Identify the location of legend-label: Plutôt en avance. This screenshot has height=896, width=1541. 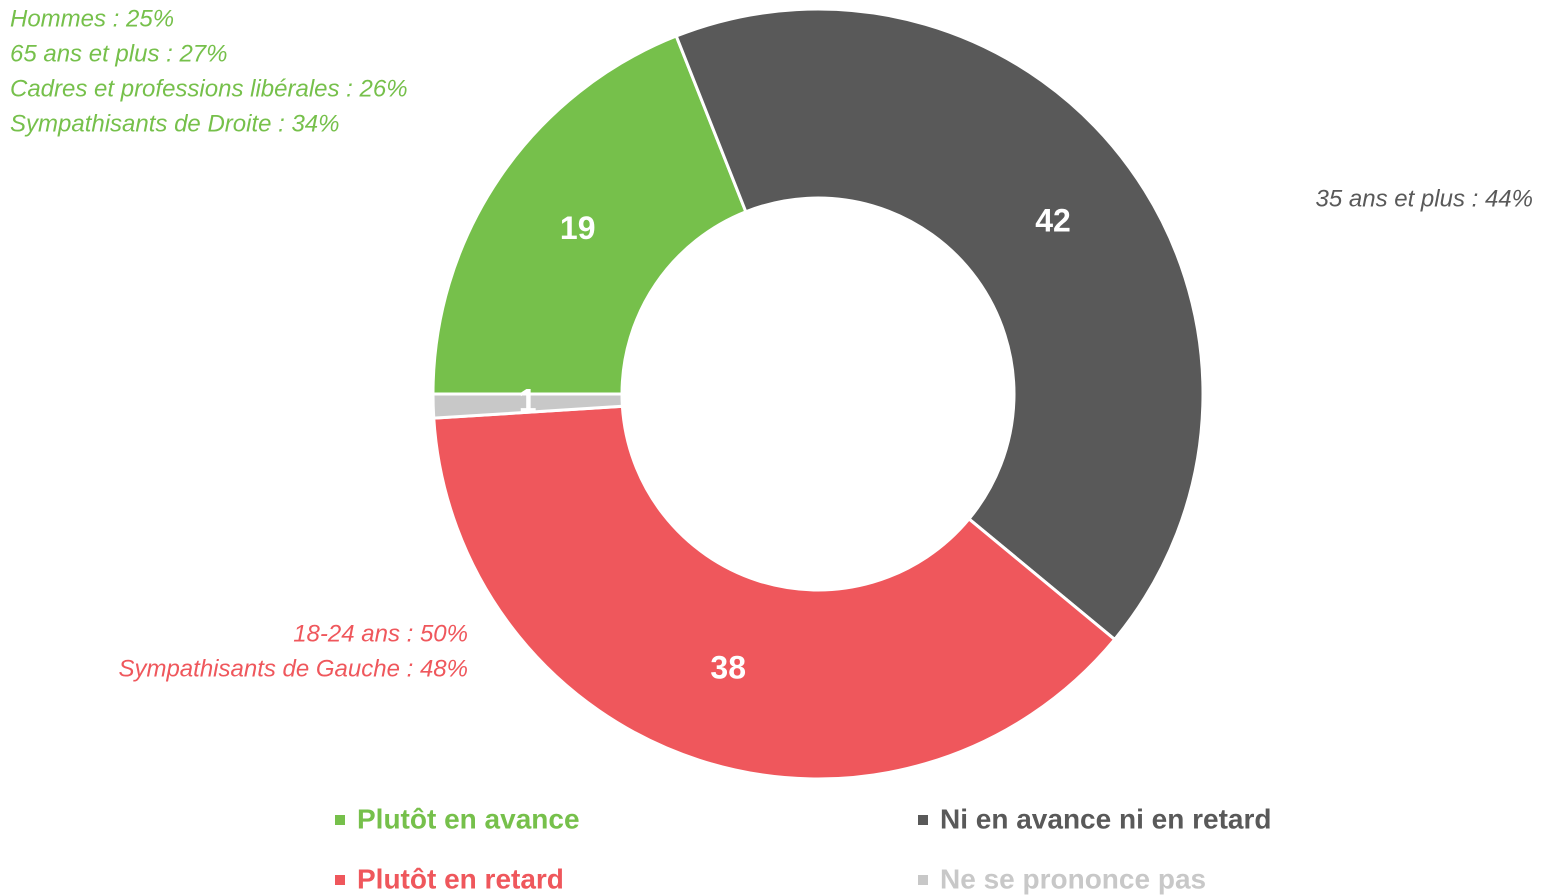
(468, 818).